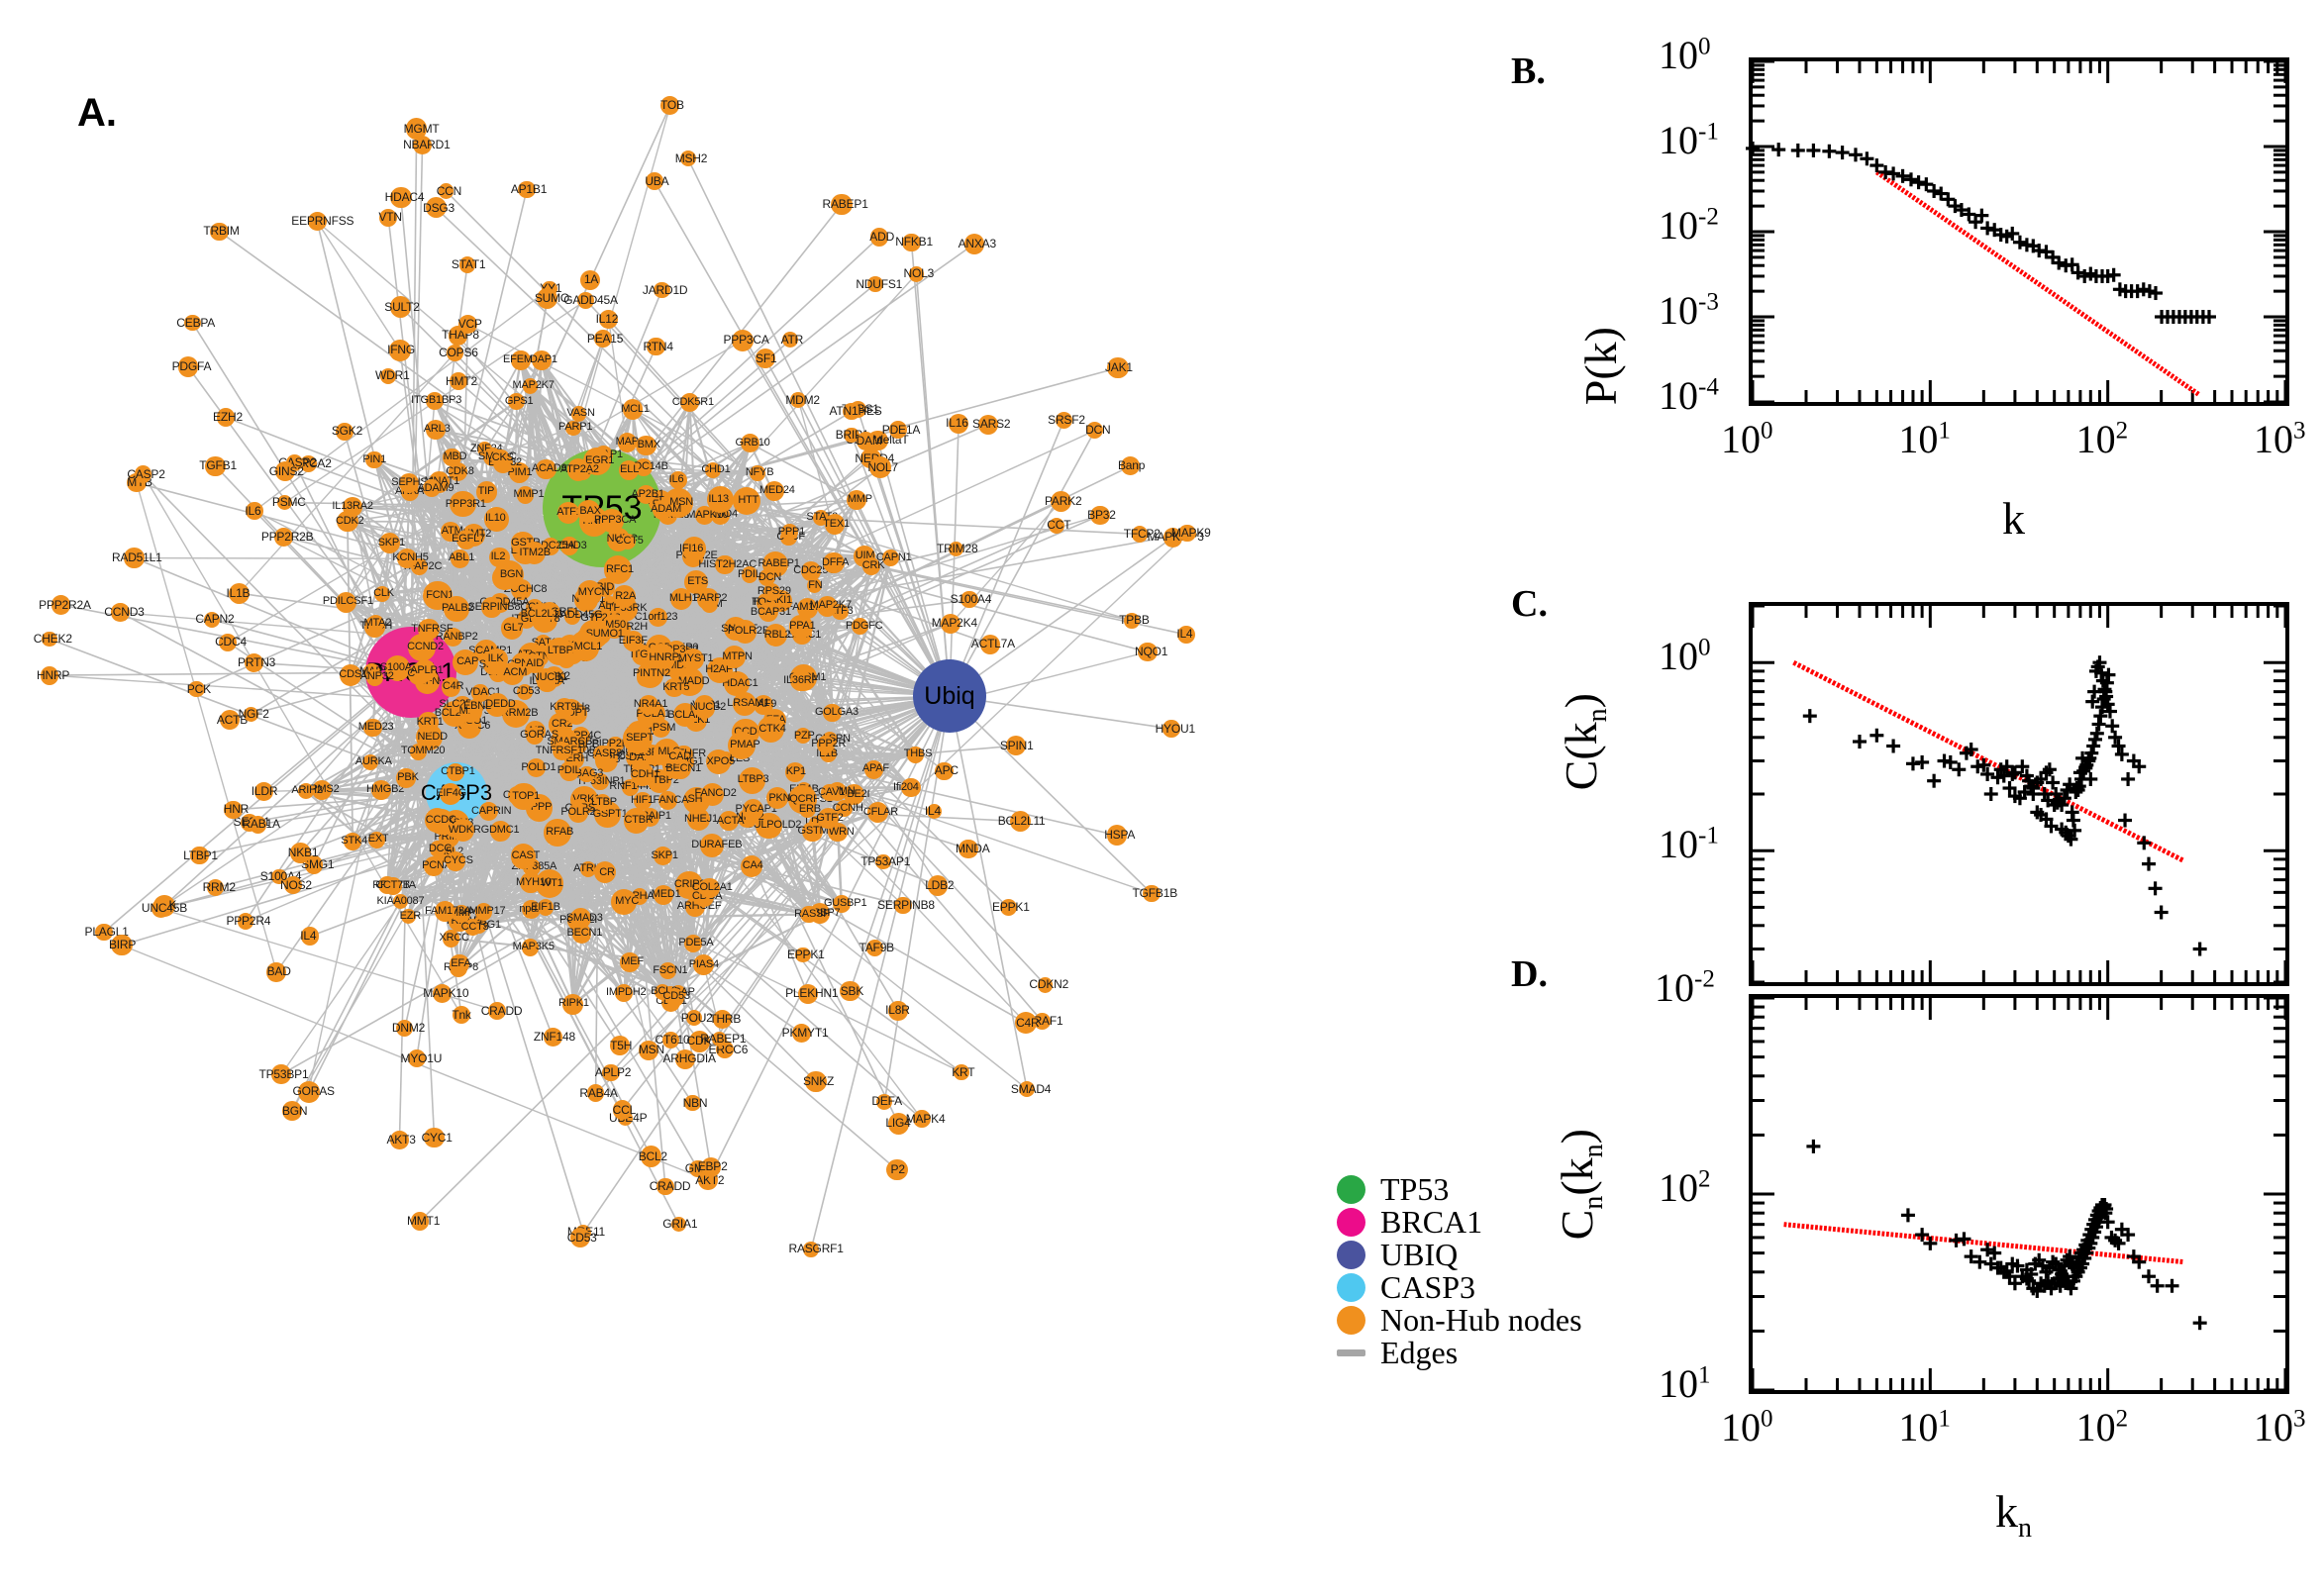 The width and height of the screenshot is (2323, 1596). Describe the element at coordinates (396, 885) in the screenshot. I see `network-node-label: CCT7TA` at that location.